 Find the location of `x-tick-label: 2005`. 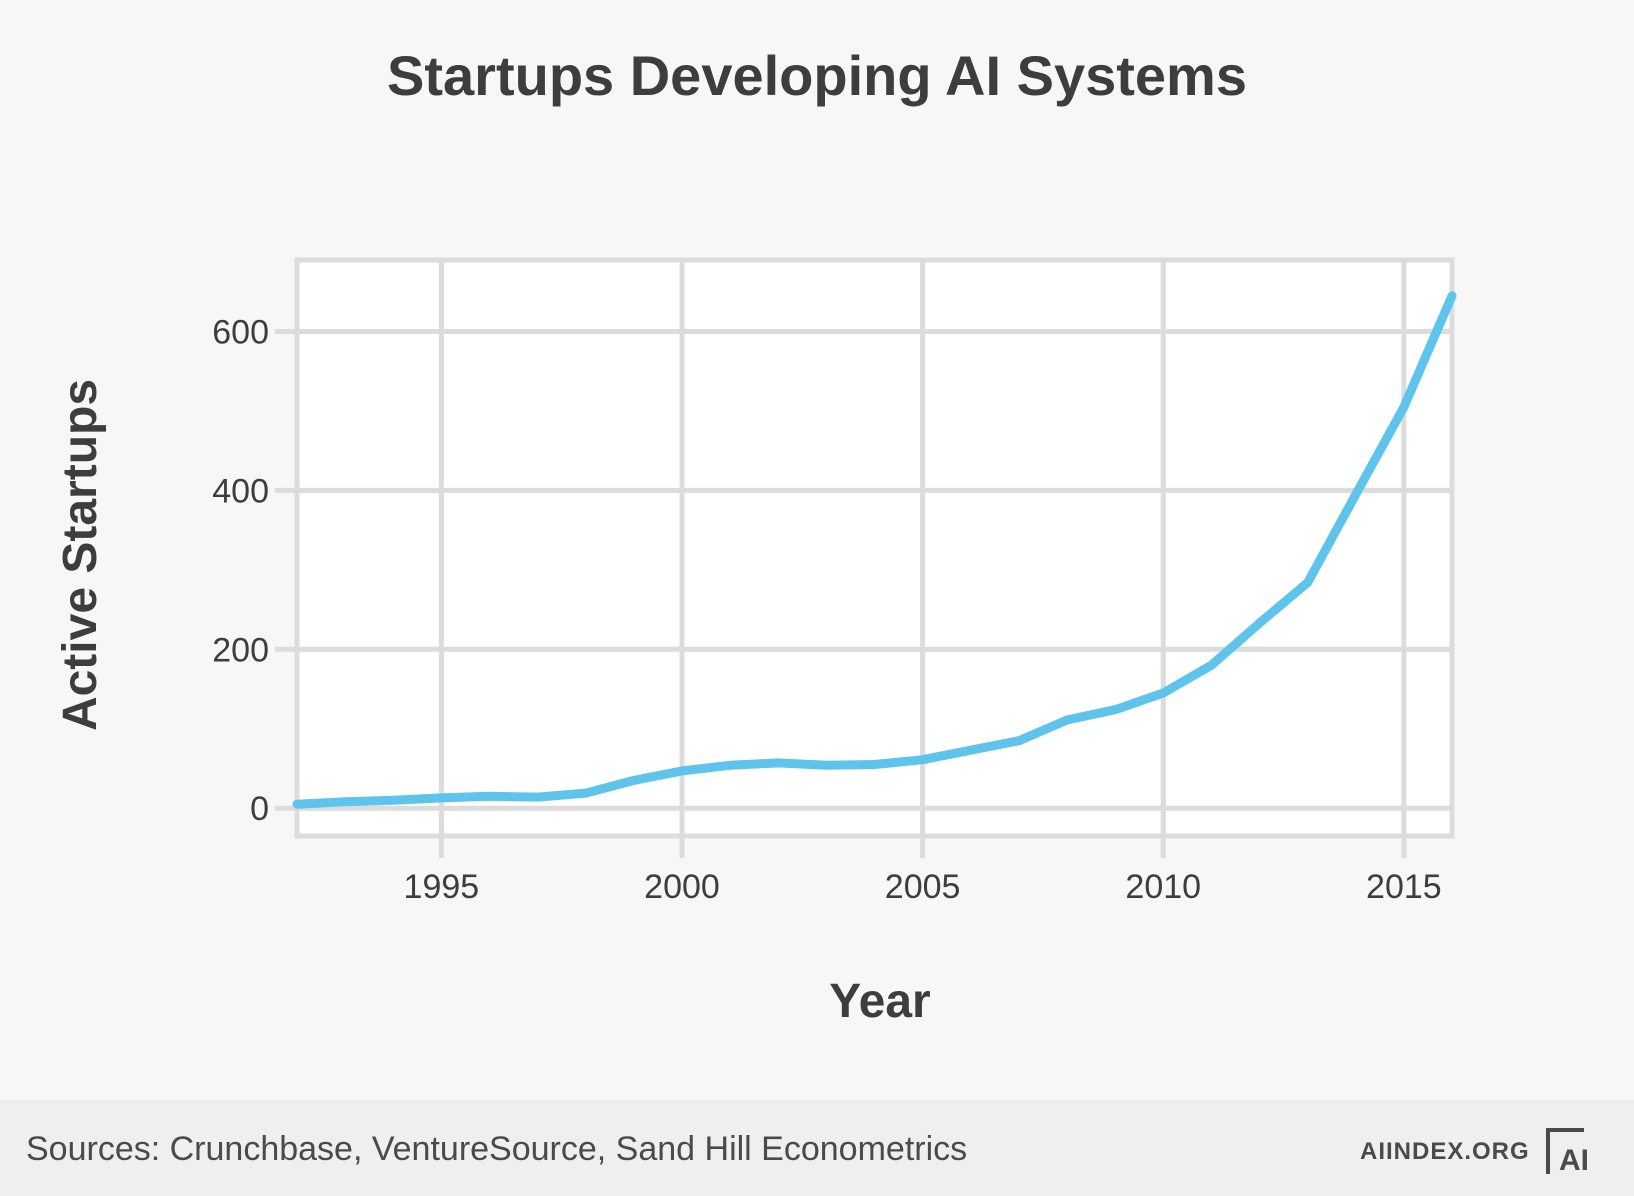

x-tick-label: 2005 is located at coordinates (923, 887).